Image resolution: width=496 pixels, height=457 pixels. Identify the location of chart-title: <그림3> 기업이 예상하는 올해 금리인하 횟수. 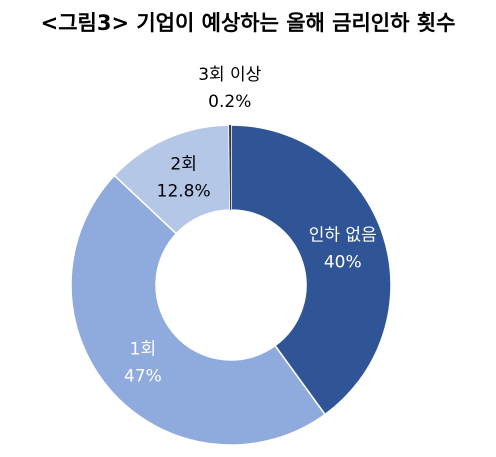
(248, 23).